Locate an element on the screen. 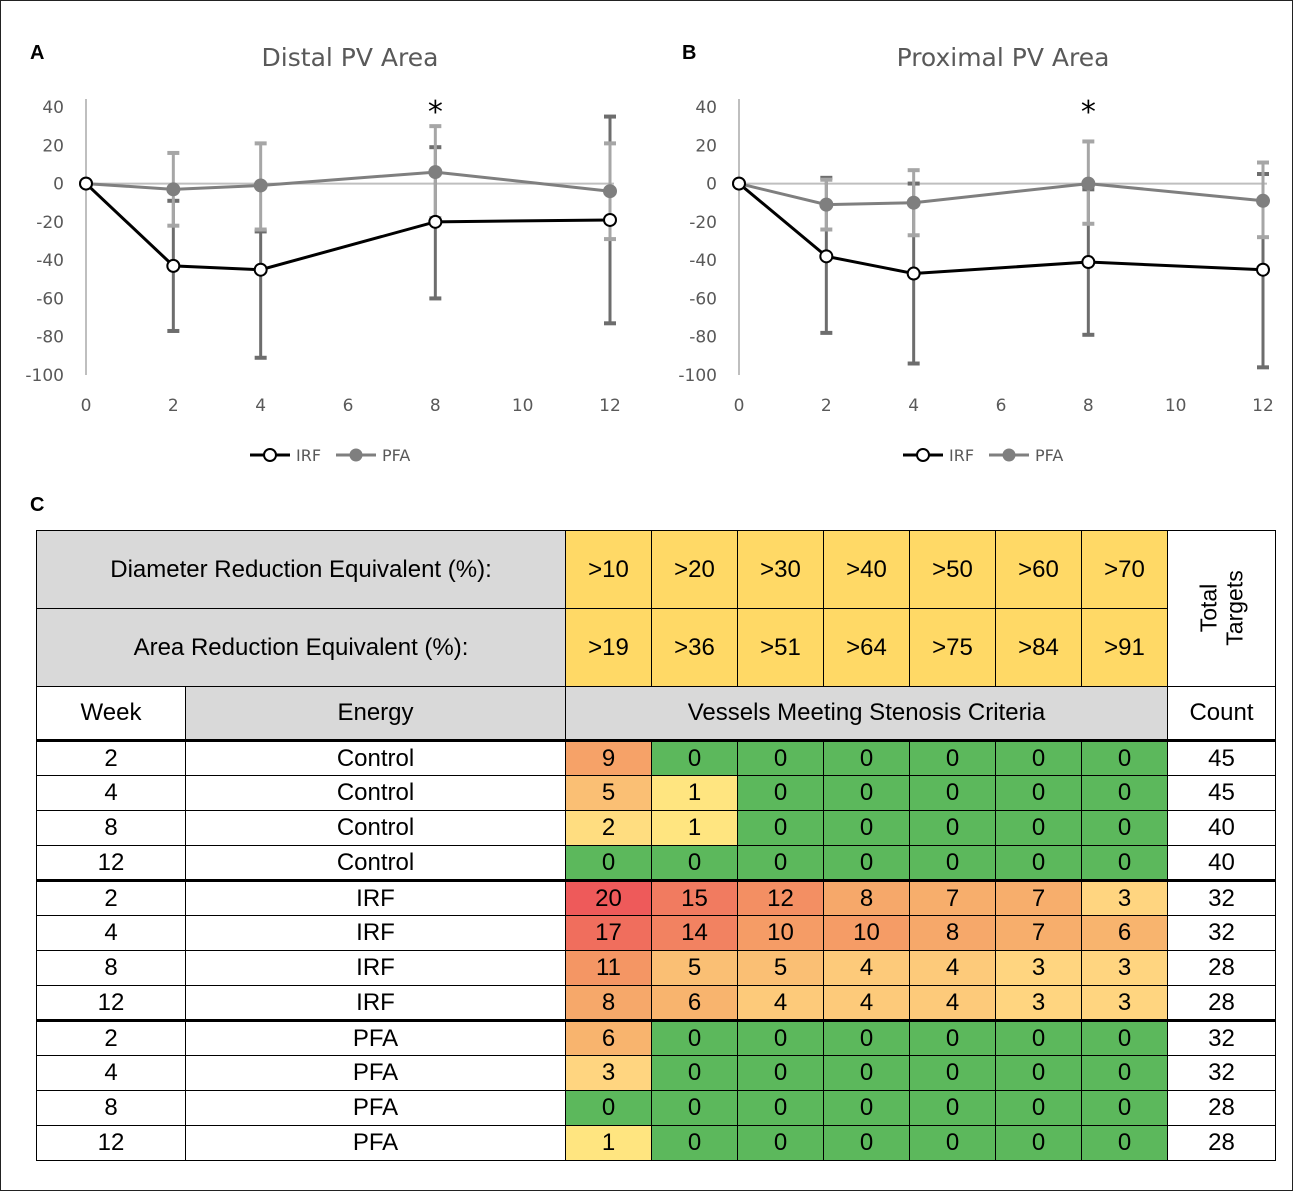 This screenshot has height=1191, width=1293. table-row: 4 IRF 17 14 10 10 8 7 6 32 is located at coordinates (656, 933).